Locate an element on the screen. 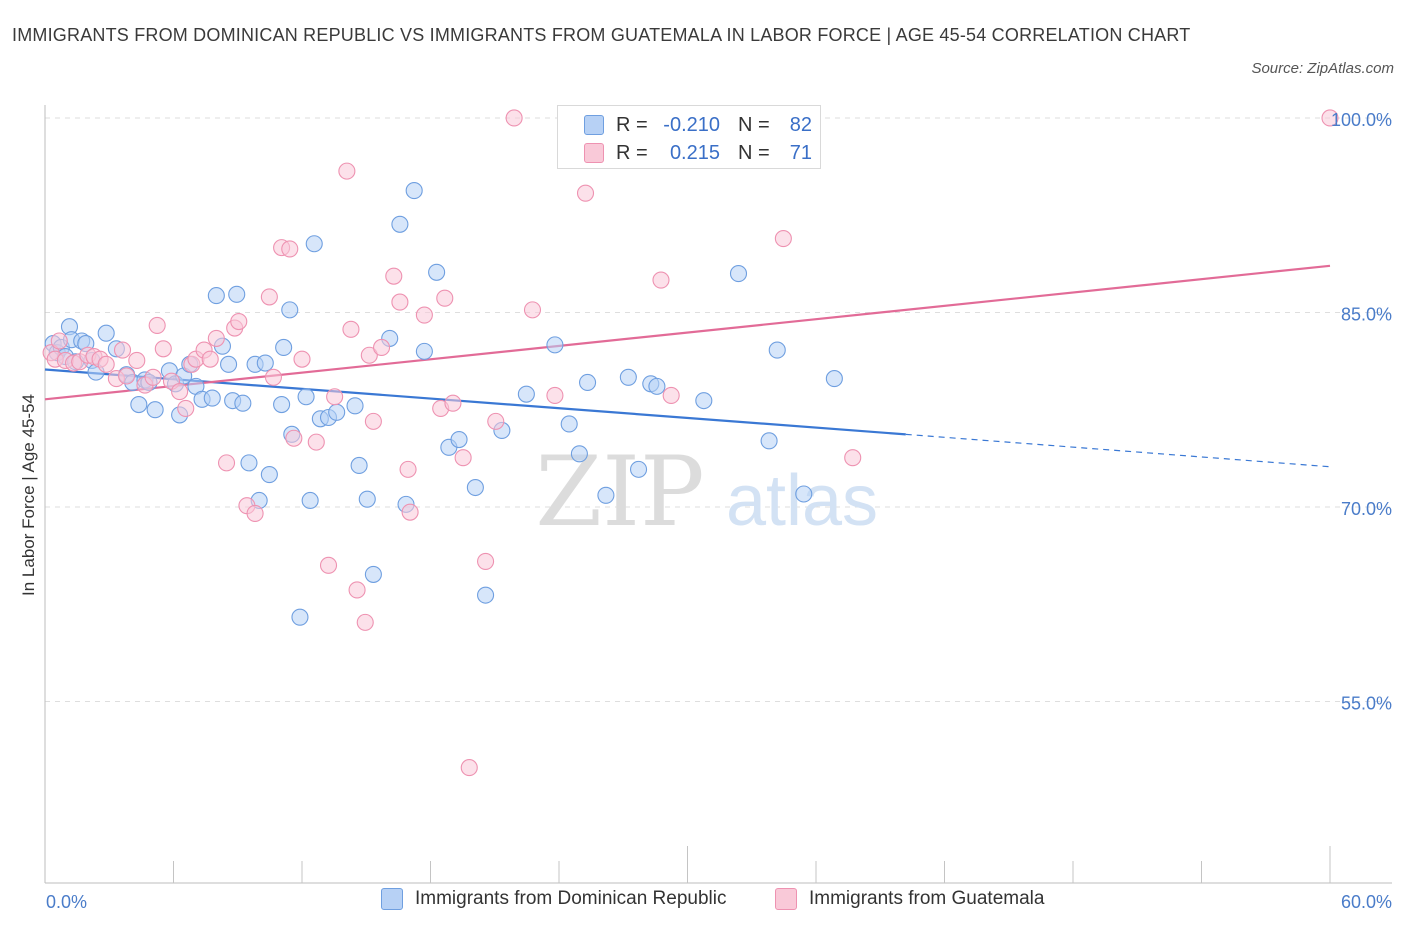 Image resolution: width=1406 pixels, height=930 pixels. legend-n-value: 82 is located at coordinates (800, 124).